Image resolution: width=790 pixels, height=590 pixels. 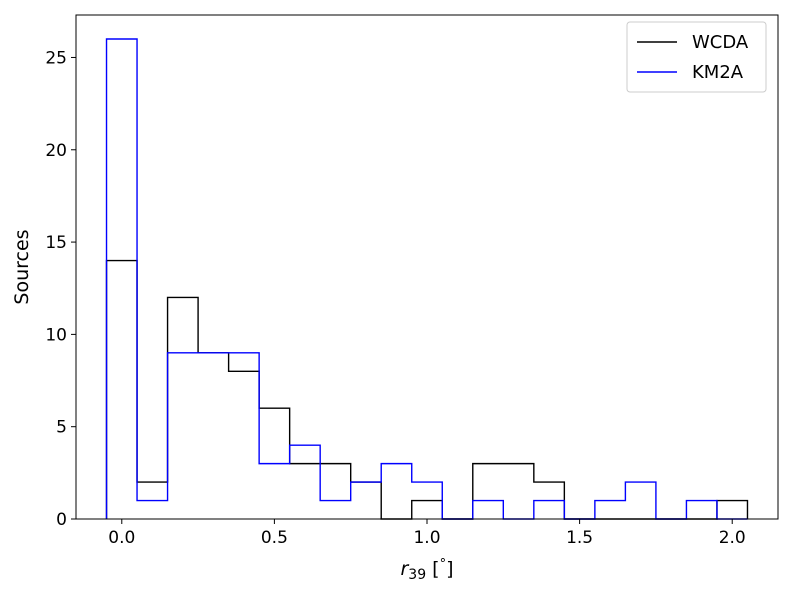 I want to click on x-axis-label-degree: °, so click(x=443, y=564).